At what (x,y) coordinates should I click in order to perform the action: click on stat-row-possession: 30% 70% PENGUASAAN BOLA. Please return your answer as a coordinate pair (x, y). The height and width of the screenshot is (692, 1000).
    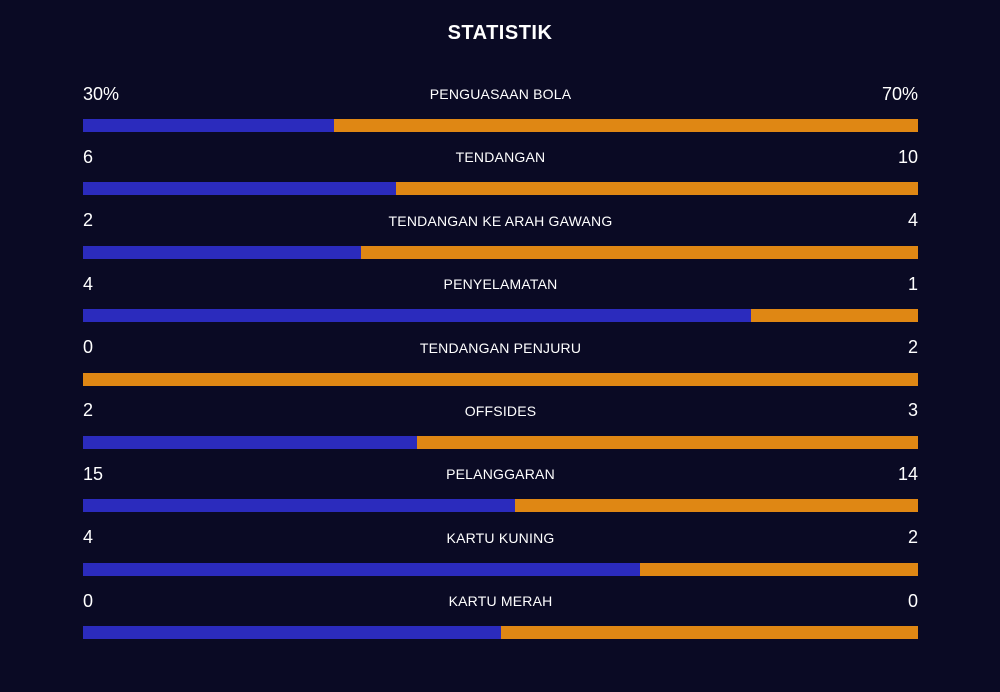
    Looking at the image, I should click on (500, 111).